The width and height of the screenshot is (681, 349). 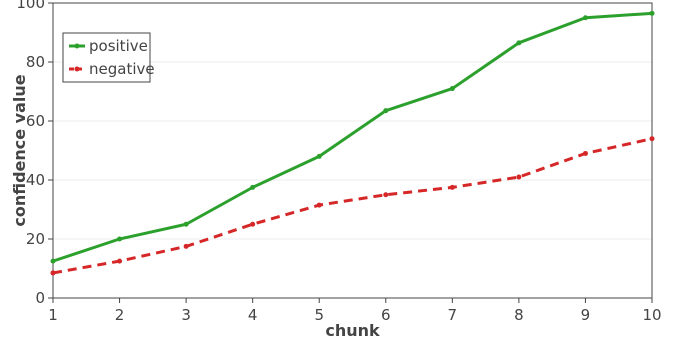 What do you see at coordinates (118, 46) in the screenshot?
I see `legend-label-positive: positive` at bounding box center [118, 46].